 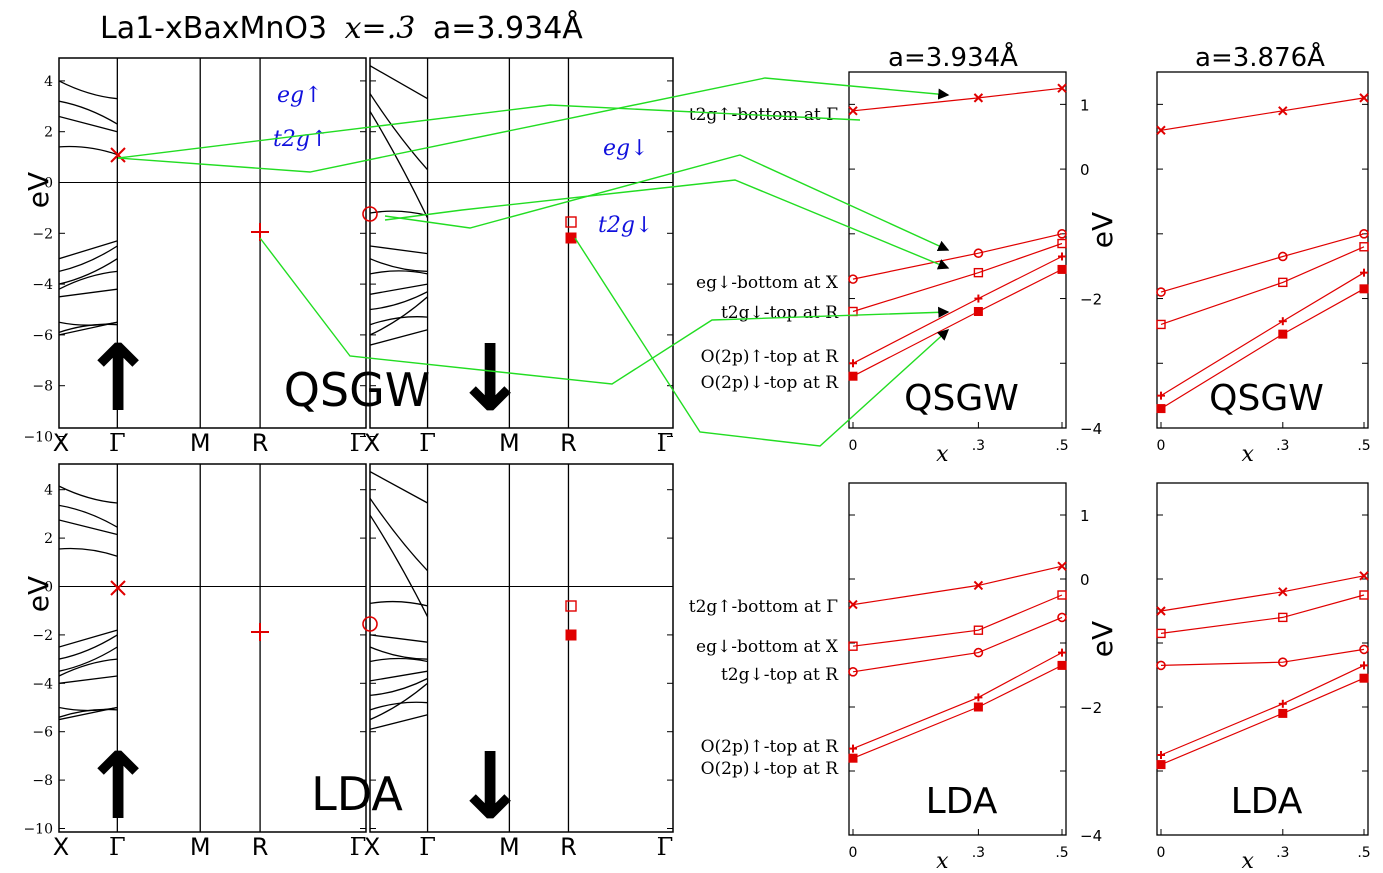 I want to click on k-label-X: X, so click(x=61, y=443).